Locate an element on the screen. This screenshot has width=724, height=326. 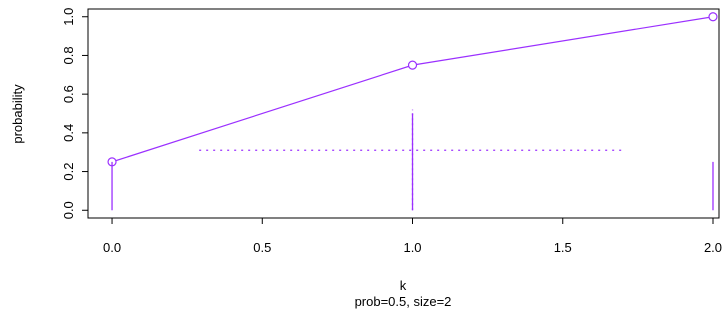
y-tick-label: 0.2 is located at coordinates (68, 172).